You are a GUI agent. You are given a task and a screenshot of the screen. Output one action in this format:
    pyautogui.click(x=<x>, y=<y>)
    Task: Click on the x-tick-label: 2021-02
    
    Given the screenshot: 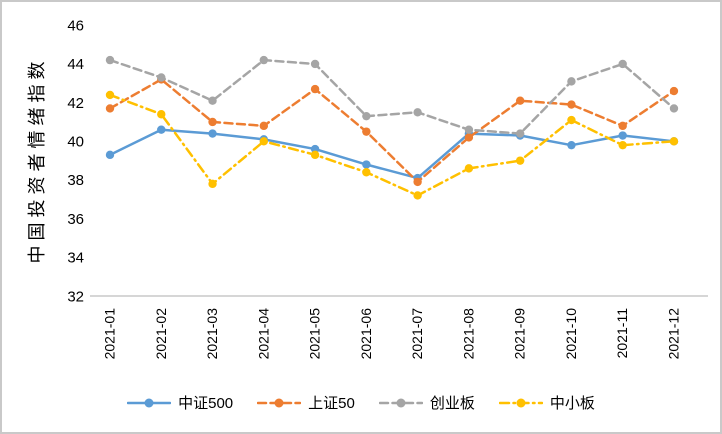 What is the action you would take?
    pyautogui.click(x=161, y=334)
    